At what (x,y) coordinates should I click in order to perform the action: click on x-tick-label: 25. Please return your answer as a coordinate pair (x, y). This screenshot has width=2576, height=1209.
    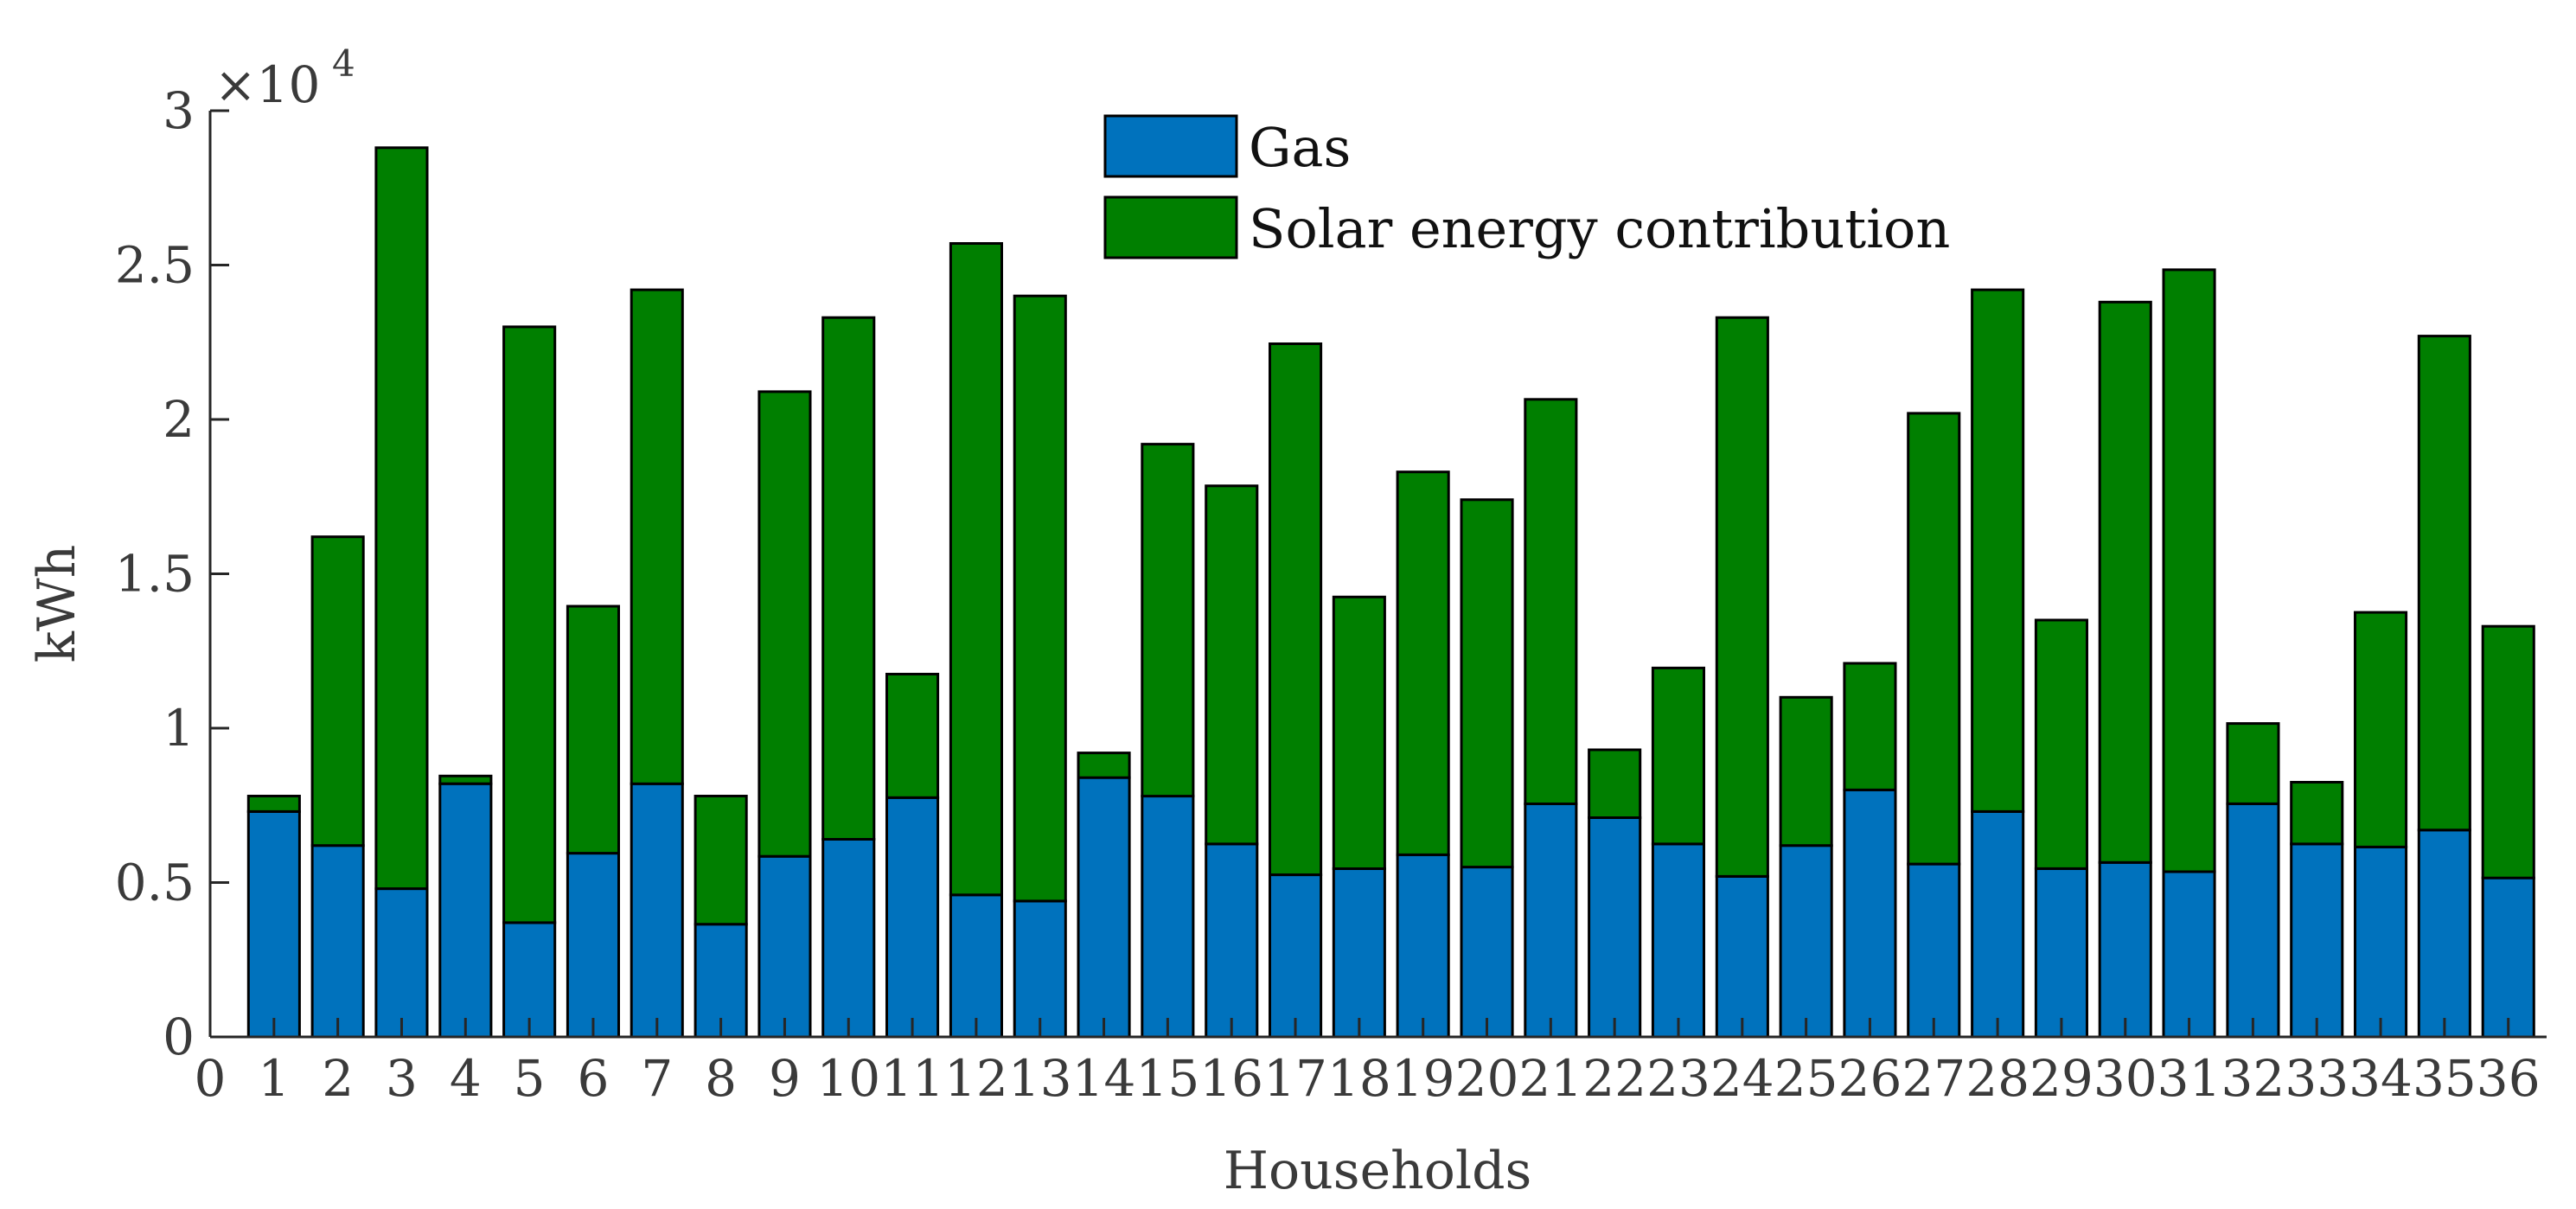
    Looking at the image, I should click on (1806, 1078).